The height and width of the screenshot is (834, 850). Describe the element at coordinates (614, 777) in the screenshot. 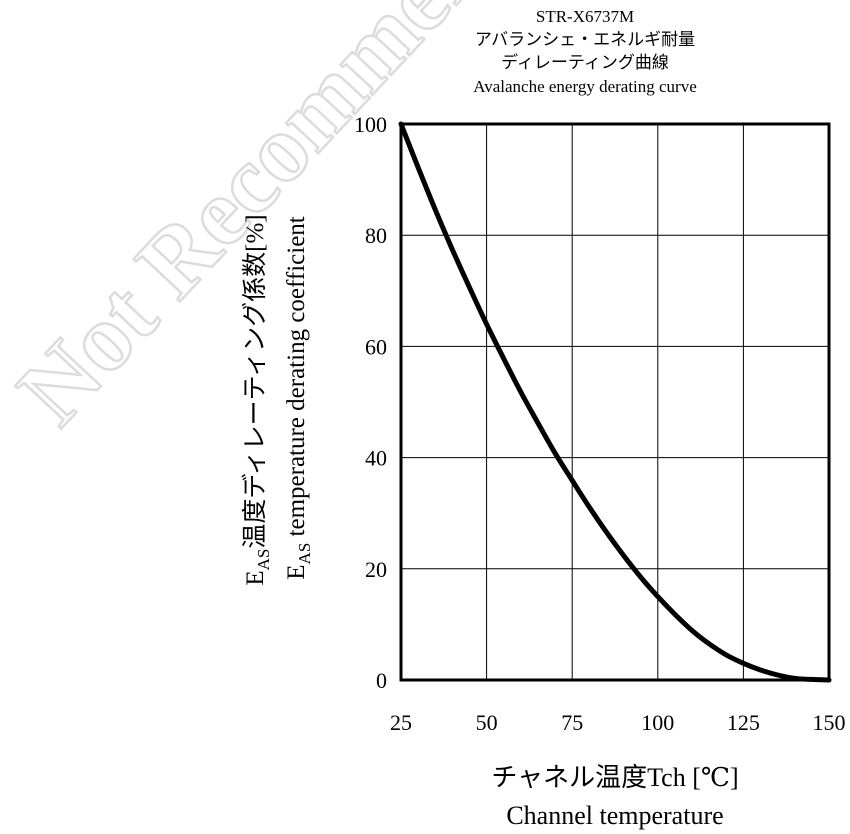

I see `x-axis-title-jp: チャネル温度Tch [℃]` at that location.